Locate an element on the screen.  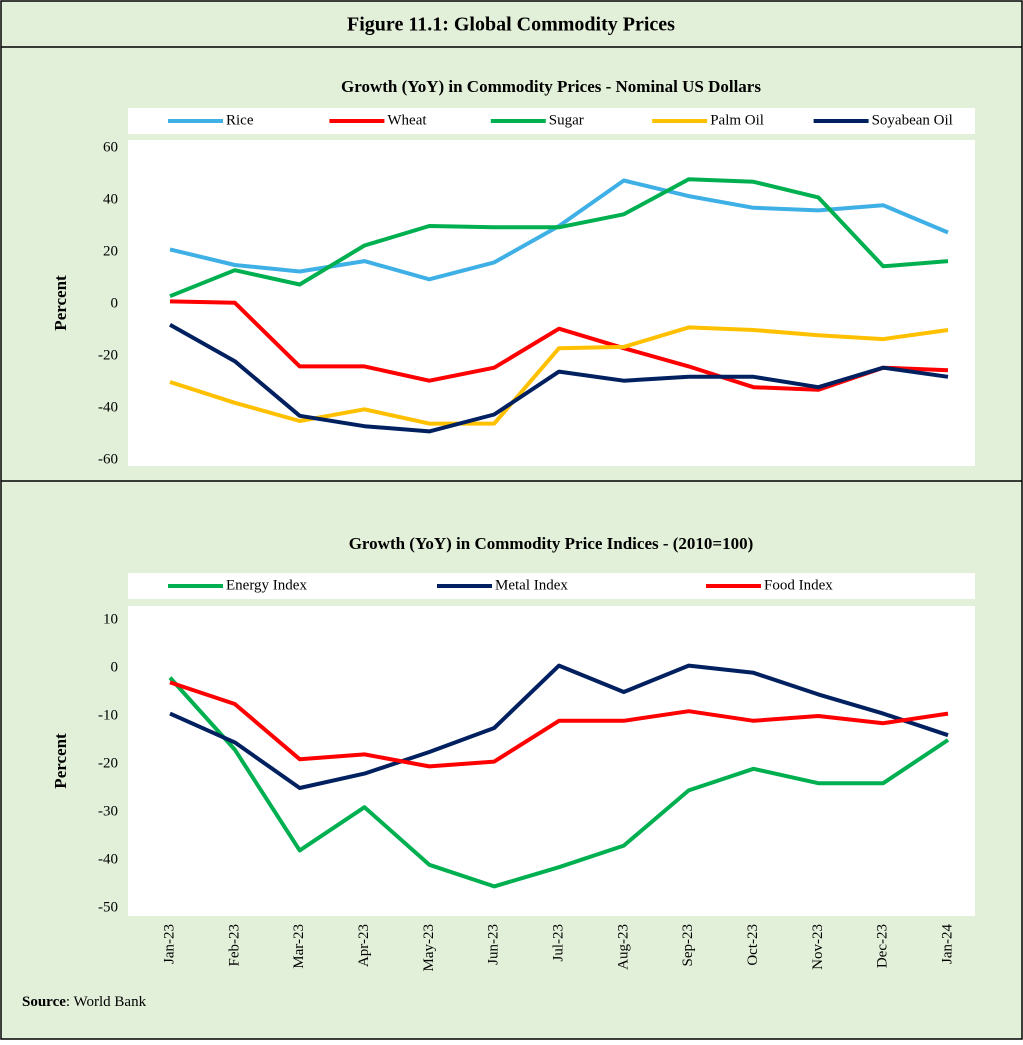
source-label: Source is located at coordinates (44, 1002).